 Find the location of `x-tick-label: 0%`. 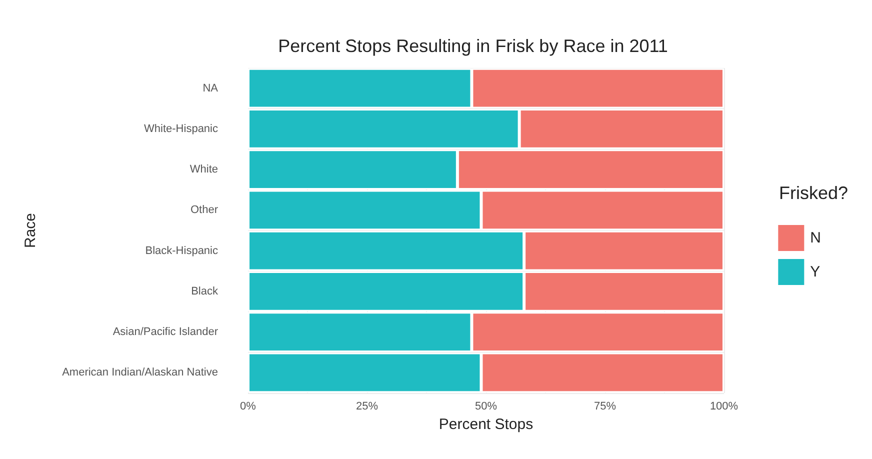

x-tick-label: 0% is located at coordinates (248, 406).